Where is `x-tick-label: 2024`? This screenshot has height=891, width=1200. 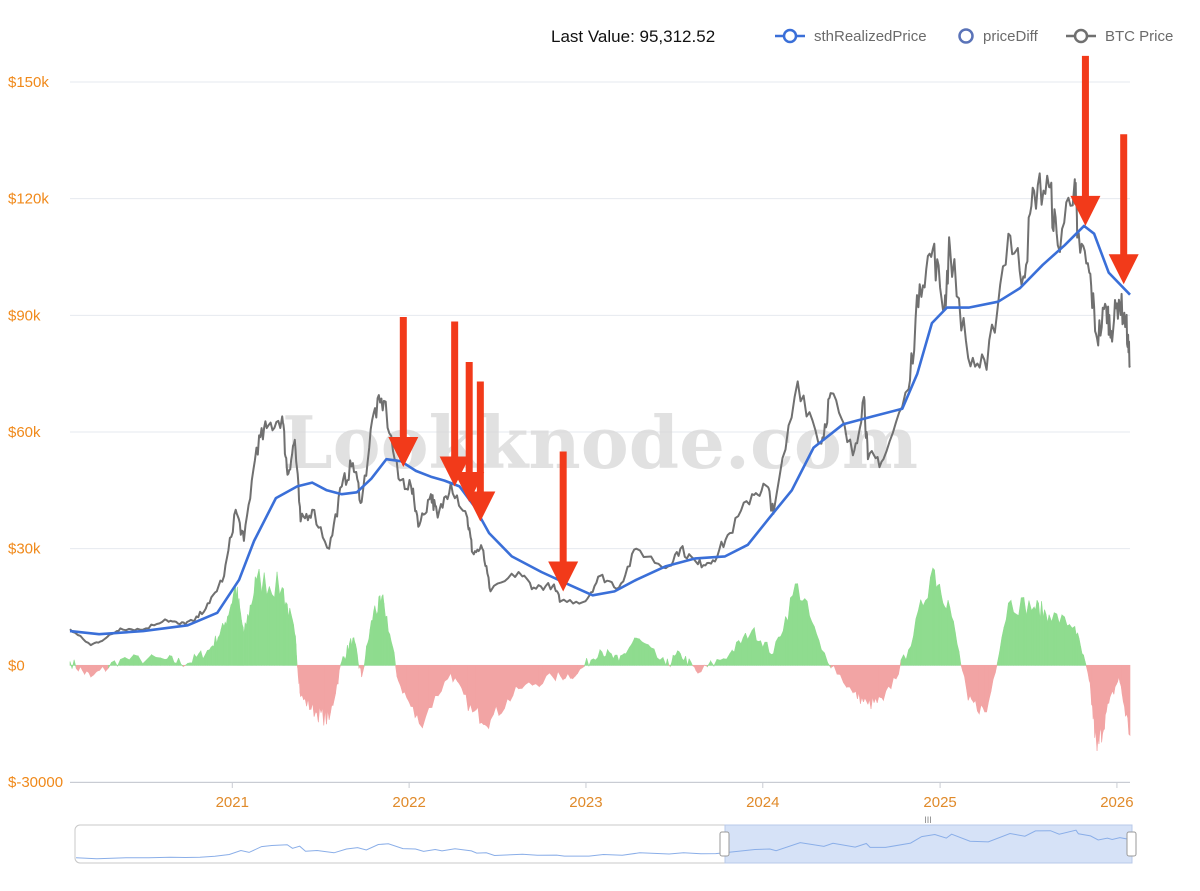
x-tick-label: 2024 is located at coordinates (762, 802).